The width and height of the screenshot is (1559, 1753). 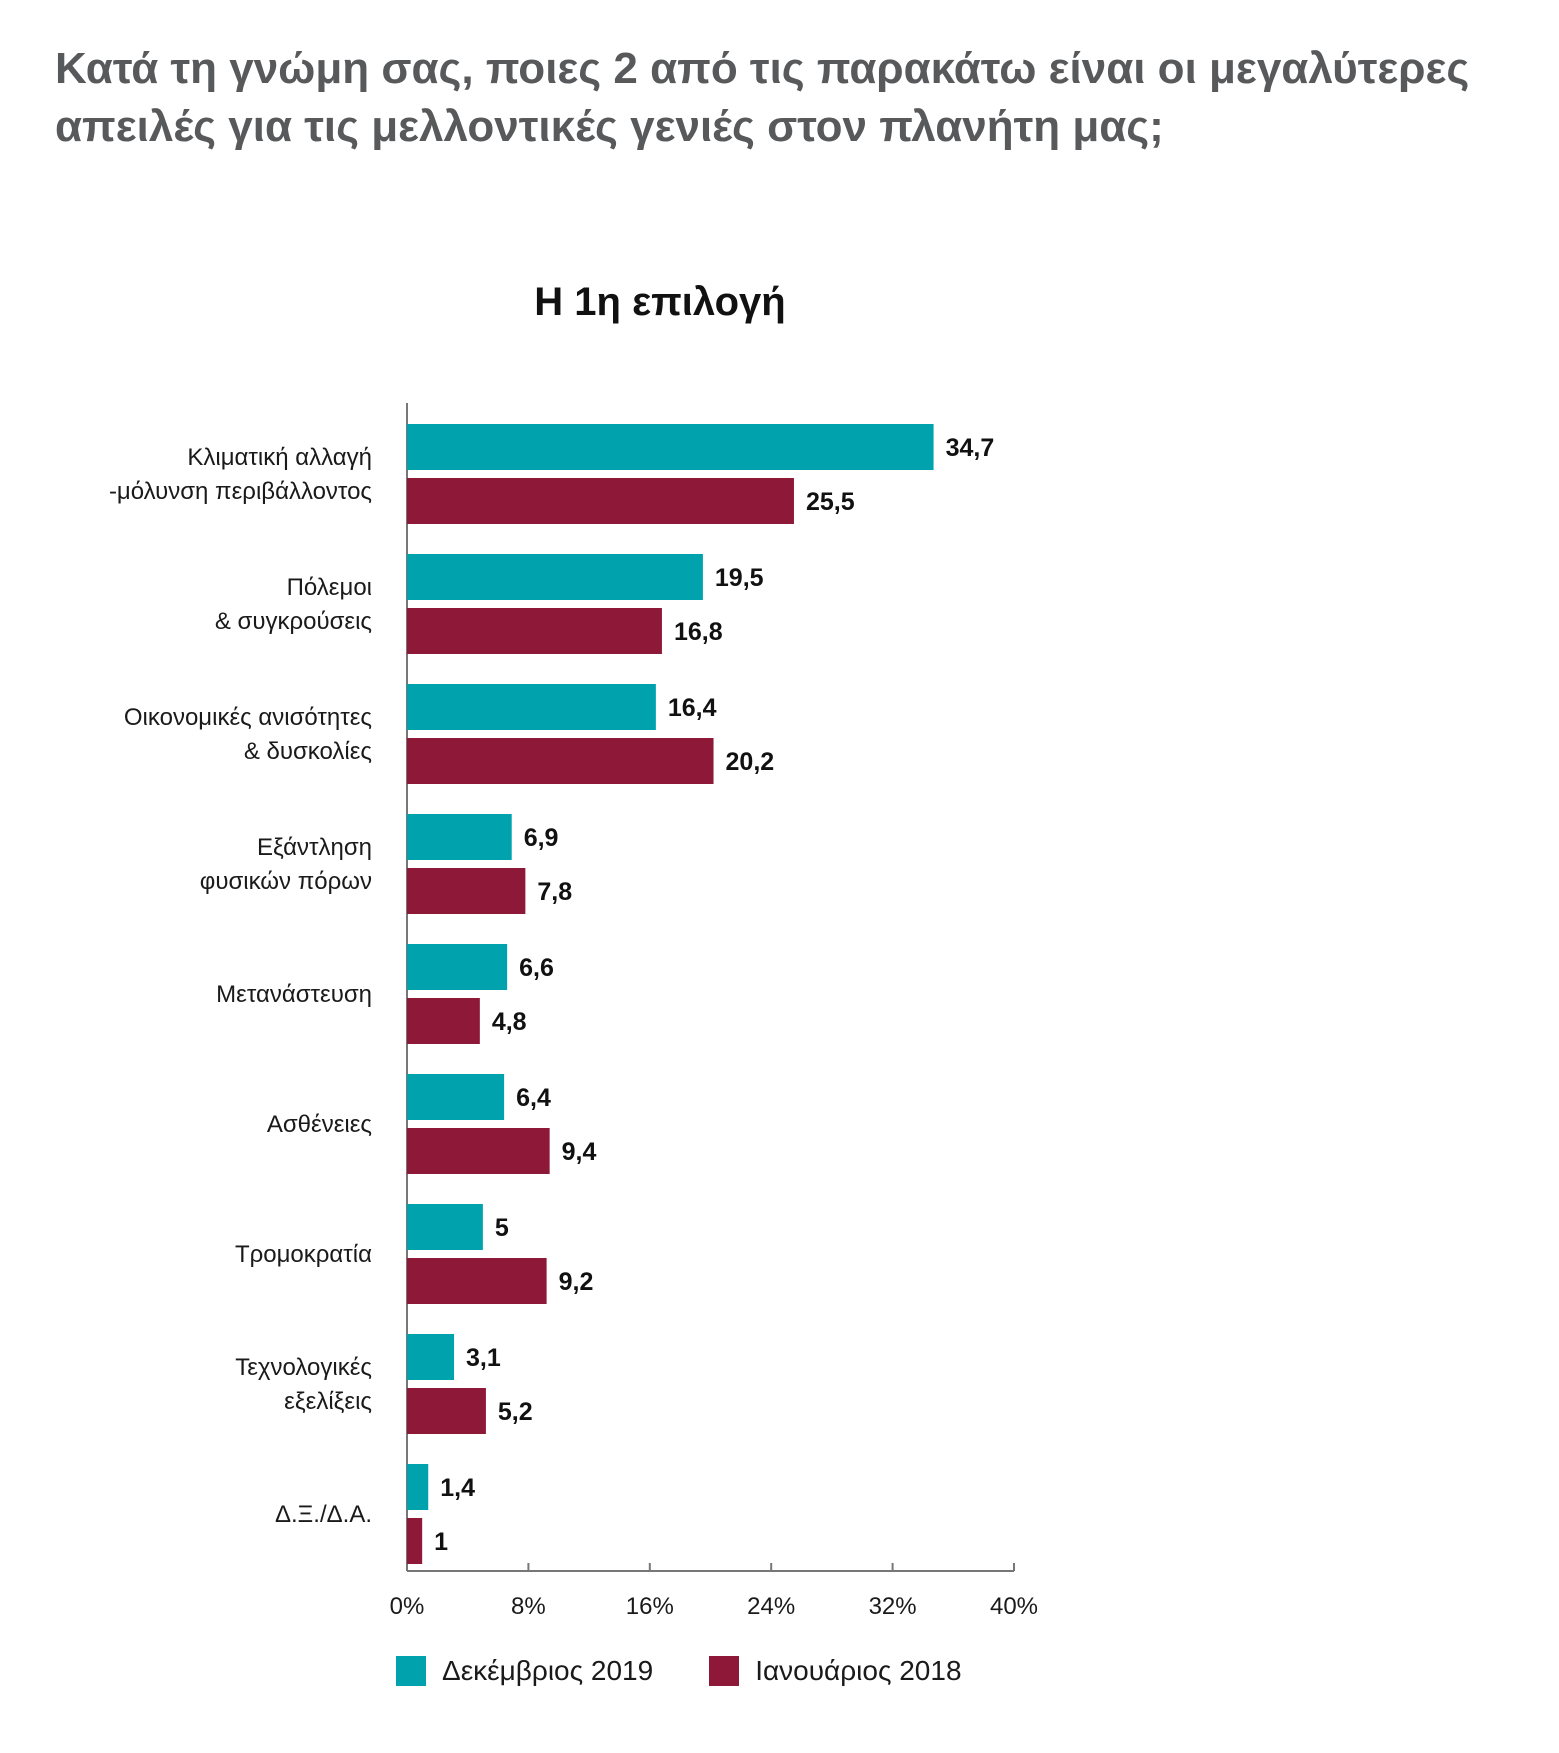 What do you see at coordinates (248, 734) in the screenshot?
I see `category-label: Οικονομικές ανισότητες & δυσκολίες` at bounding box center [248, 734].